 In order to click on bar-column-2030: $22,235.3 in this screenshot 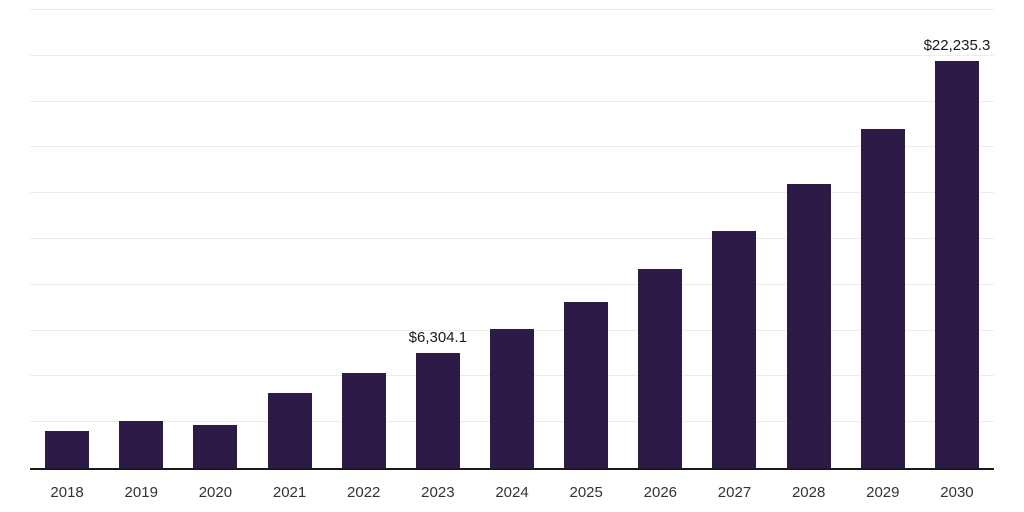, I will do `click(957, 239)`.